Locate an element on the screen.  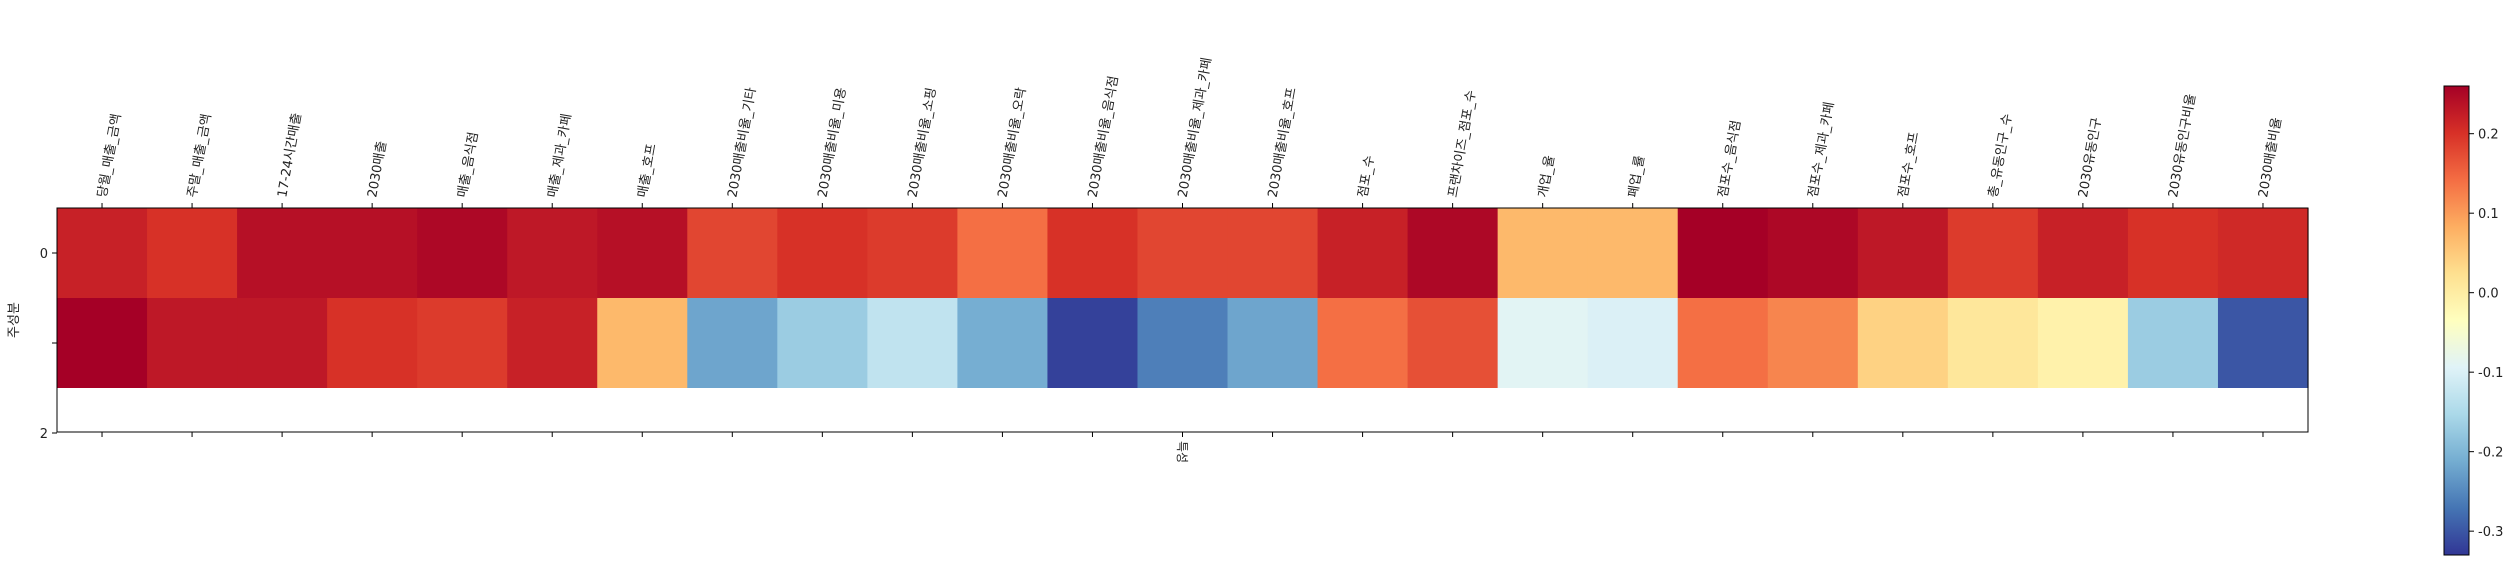
x-tick-label: 2030매출비율_미용 is located at coordinates (833, 142).